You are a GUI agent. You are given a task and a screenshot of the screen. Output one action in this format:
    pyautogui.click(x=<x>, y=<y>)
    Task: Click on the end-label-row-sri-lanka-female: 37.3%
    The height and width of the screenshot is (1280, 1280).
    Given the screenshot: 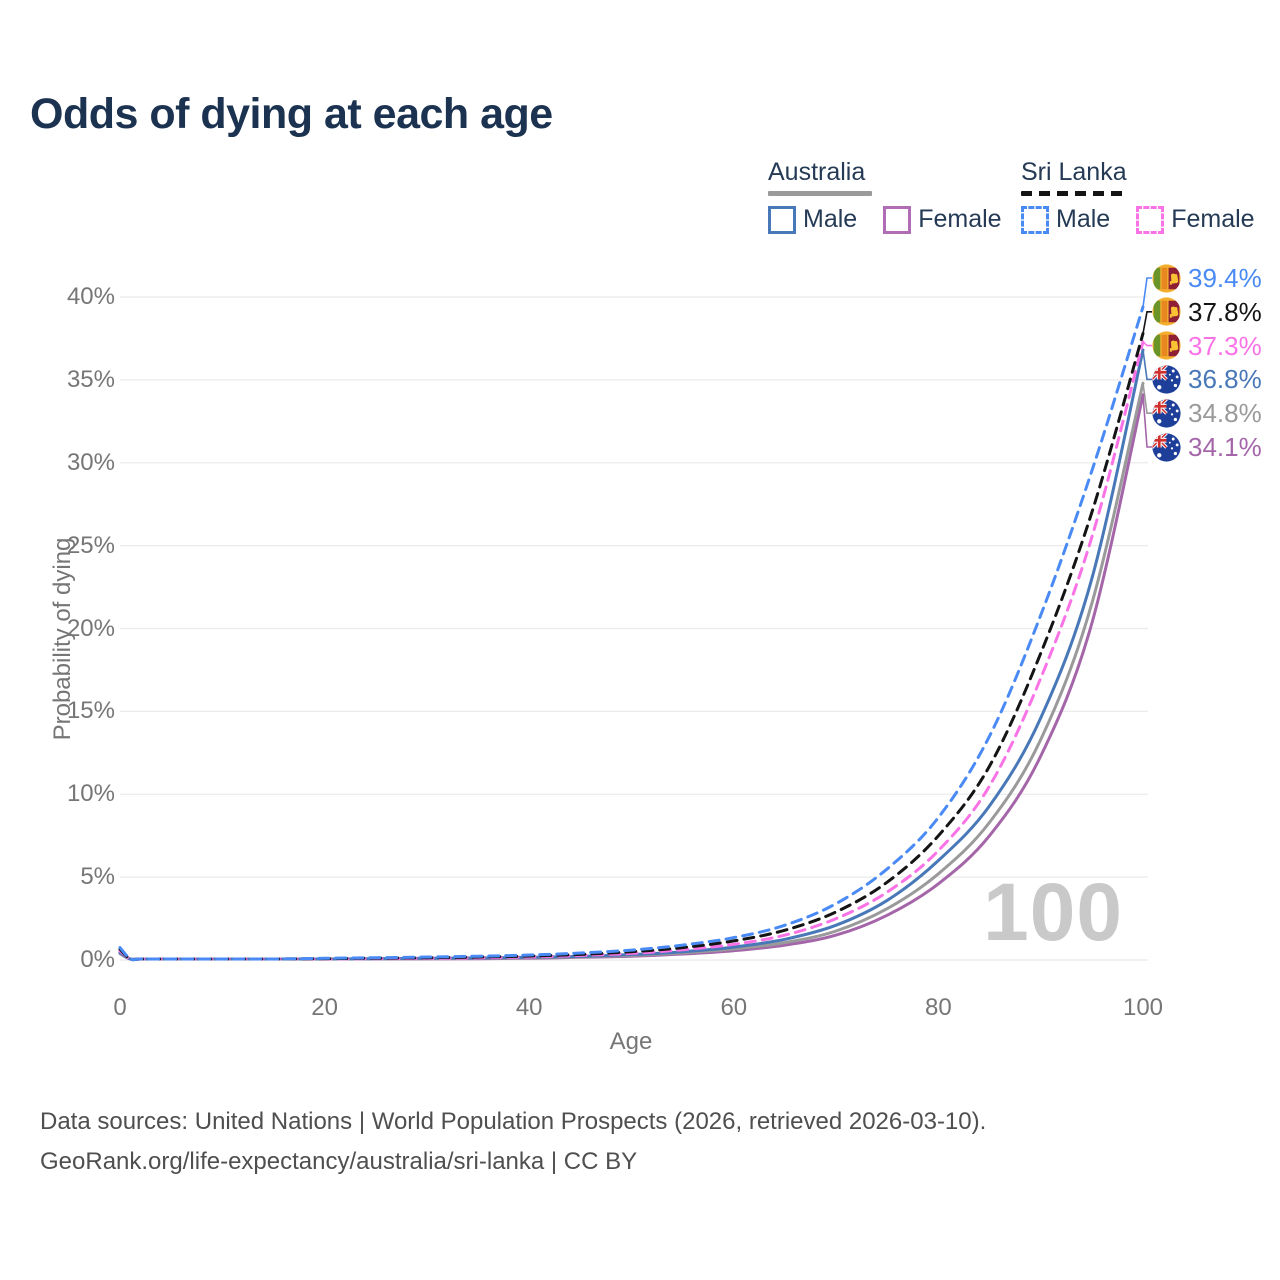 What is the action you would take?
    pyautogui.click(x=1207, y=346)
    